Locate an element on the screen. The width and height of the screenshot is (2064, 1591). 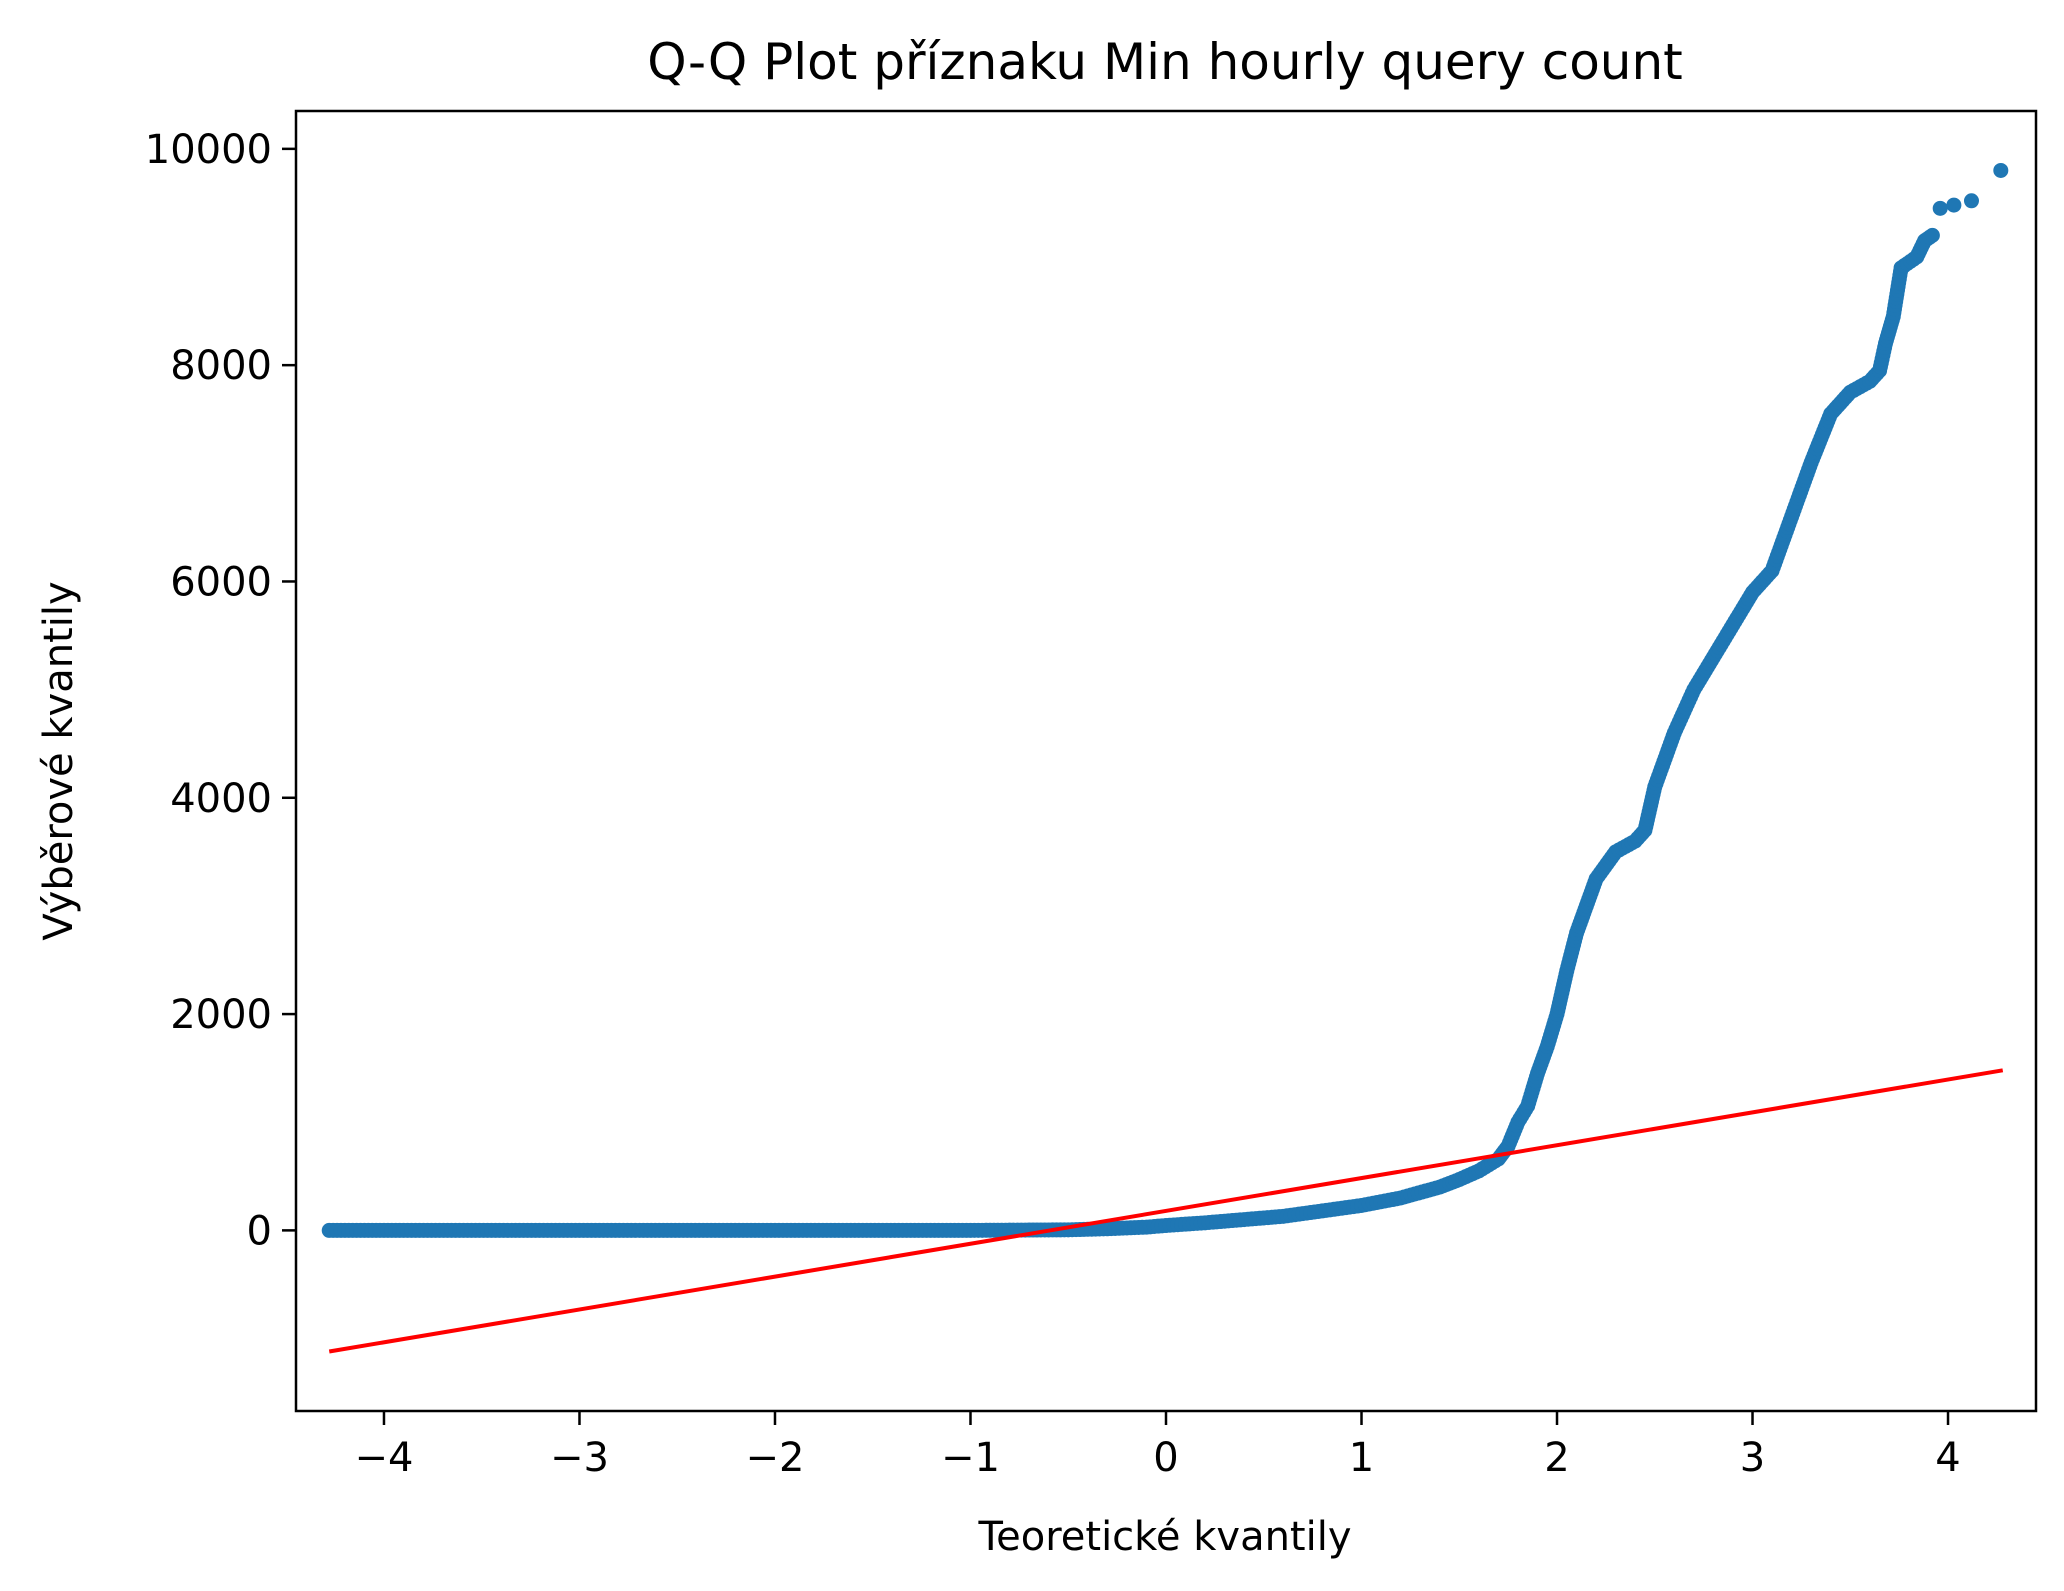
x-tick-label: −2 is located at coordinates (775, 1458).